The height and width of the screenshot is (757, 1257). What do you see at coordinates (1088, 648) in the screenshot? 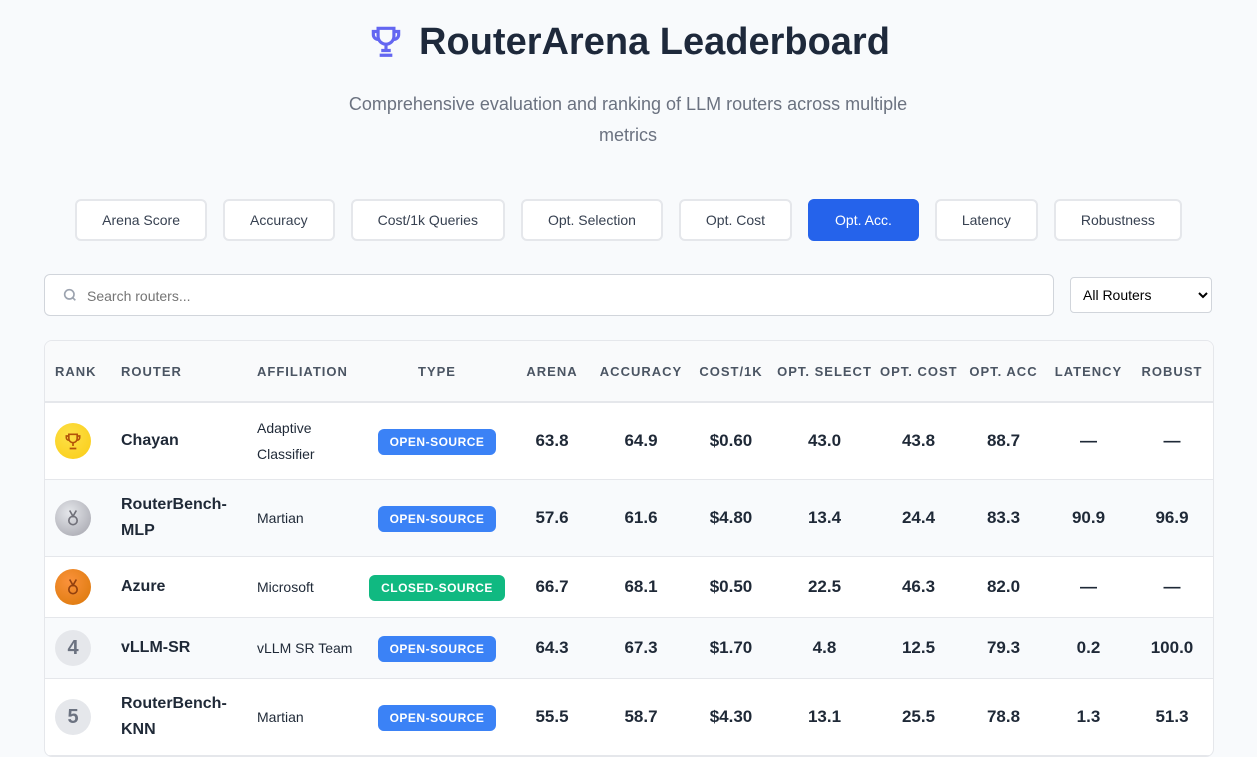
I see `metric-value: 0.2` at bounding box center [1088, 648].